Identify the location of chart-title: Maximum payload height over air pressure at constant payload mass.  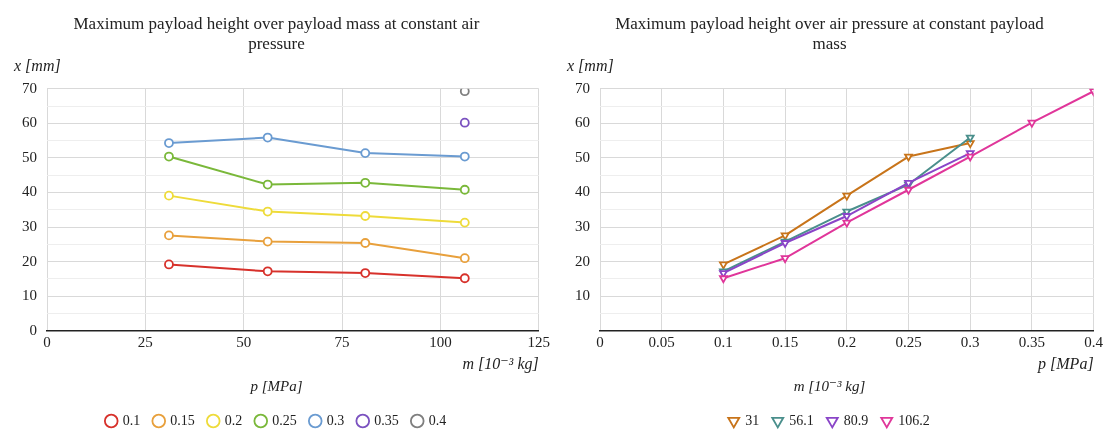
(830, 33).